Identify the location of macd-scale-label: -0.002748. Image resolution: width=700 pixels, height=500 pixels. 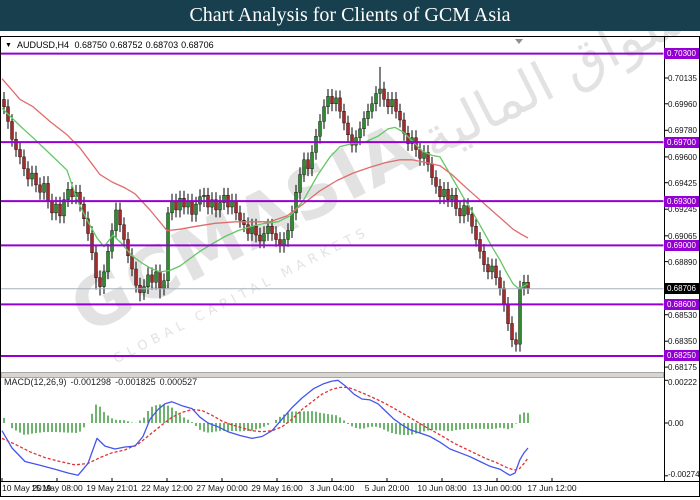
(684, 474).